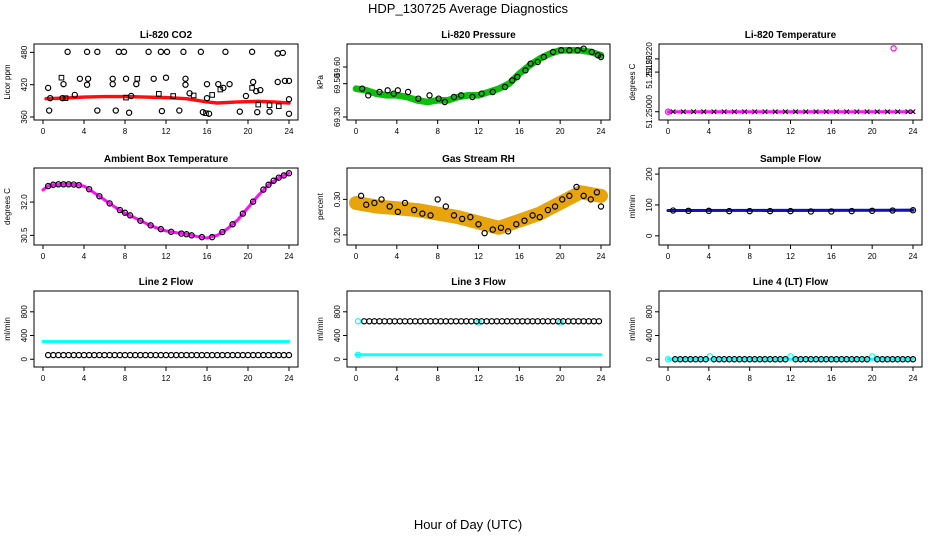 This screenshot has height=540, width=936. Describe the element at coordinates (791, 282) in the screenshot. I see `panel-title: Line 4 (LT) Flow` at that location.